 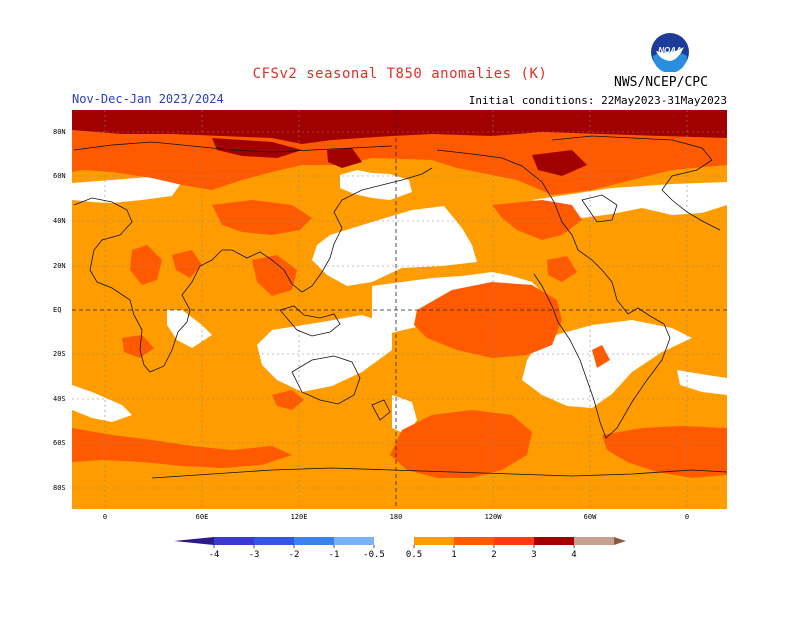 I want to click on colorbar-tick-label: -1, so click(x=334, y=555).